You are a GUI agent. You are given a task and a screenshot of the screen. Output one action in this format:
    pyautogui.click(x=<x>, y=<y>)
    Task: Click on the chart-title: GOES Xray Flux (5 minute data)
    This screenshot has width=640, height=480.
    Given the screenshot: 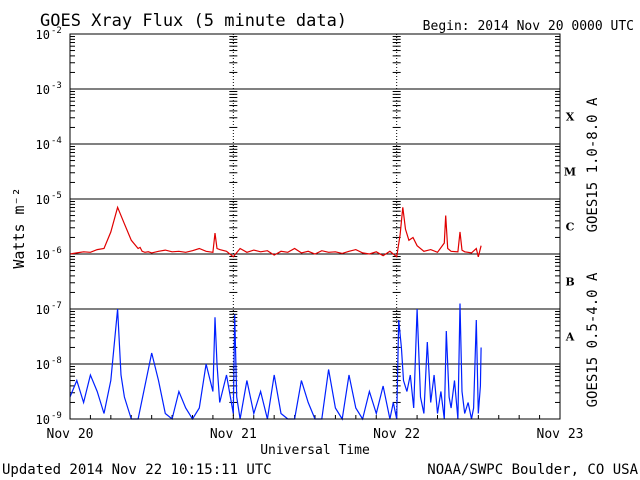 What is the action you would take?
    pyautogui.click(x=193, y=21)
    